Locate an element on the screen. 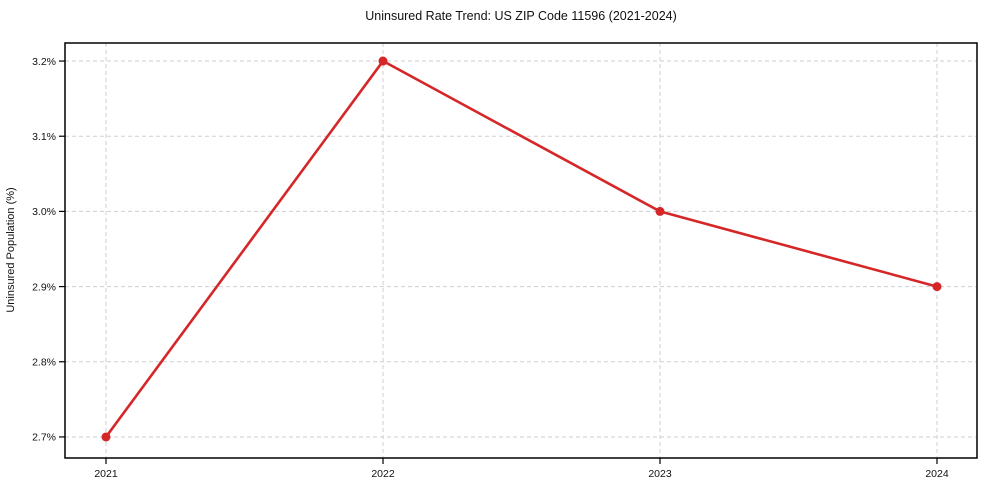  y-axis-label: Uninsured Population (%) is located at coordinates (11, 249).